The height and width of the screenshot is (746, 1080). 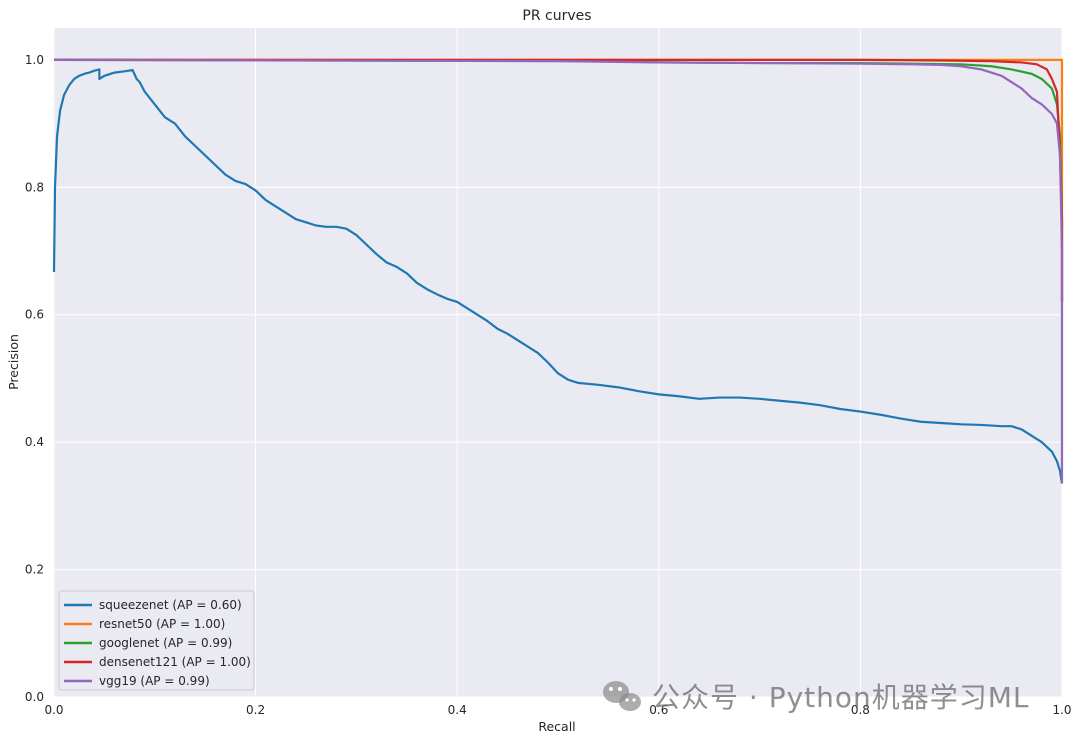 What do you see at coordinates (34, 442) in the screenshot?
I see `y-tick-label: 0.4` at bounding box center [34, 442].